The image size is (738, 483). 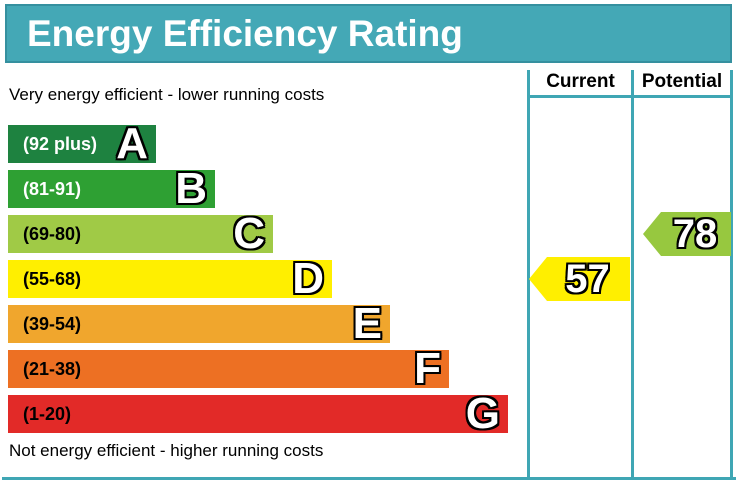 I want to click on potential-column-header: Potential, so click(x=682, y=81).